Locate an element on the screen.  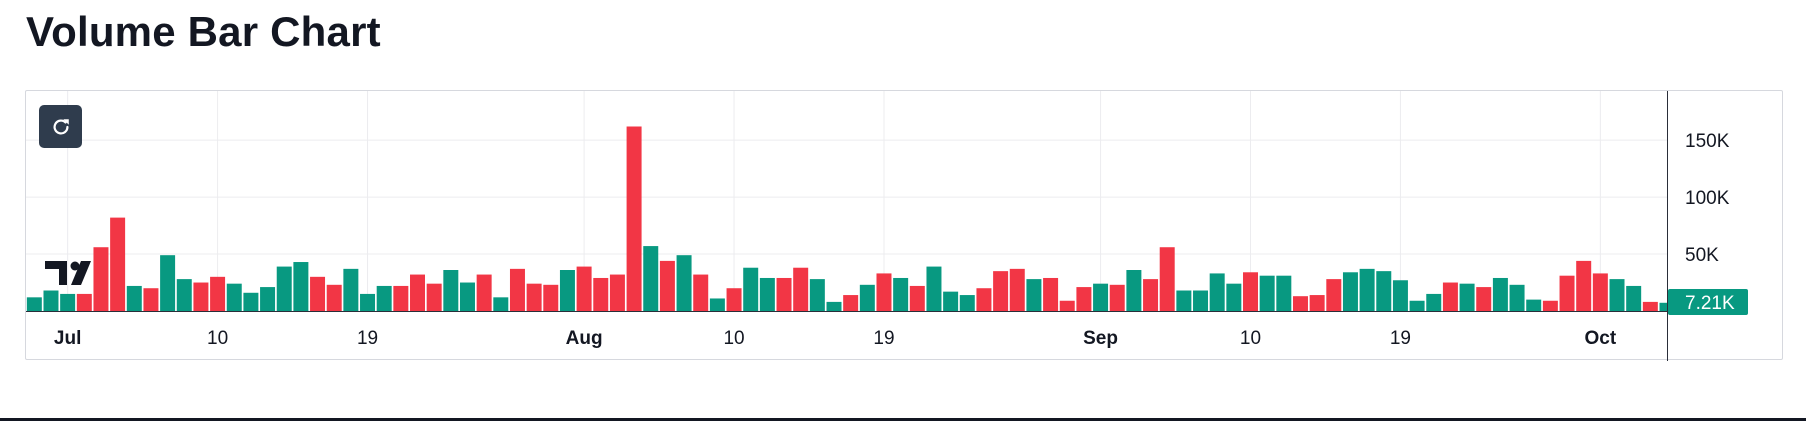
page-title: Volume Bar Chart is located at coordinates (203, 31).